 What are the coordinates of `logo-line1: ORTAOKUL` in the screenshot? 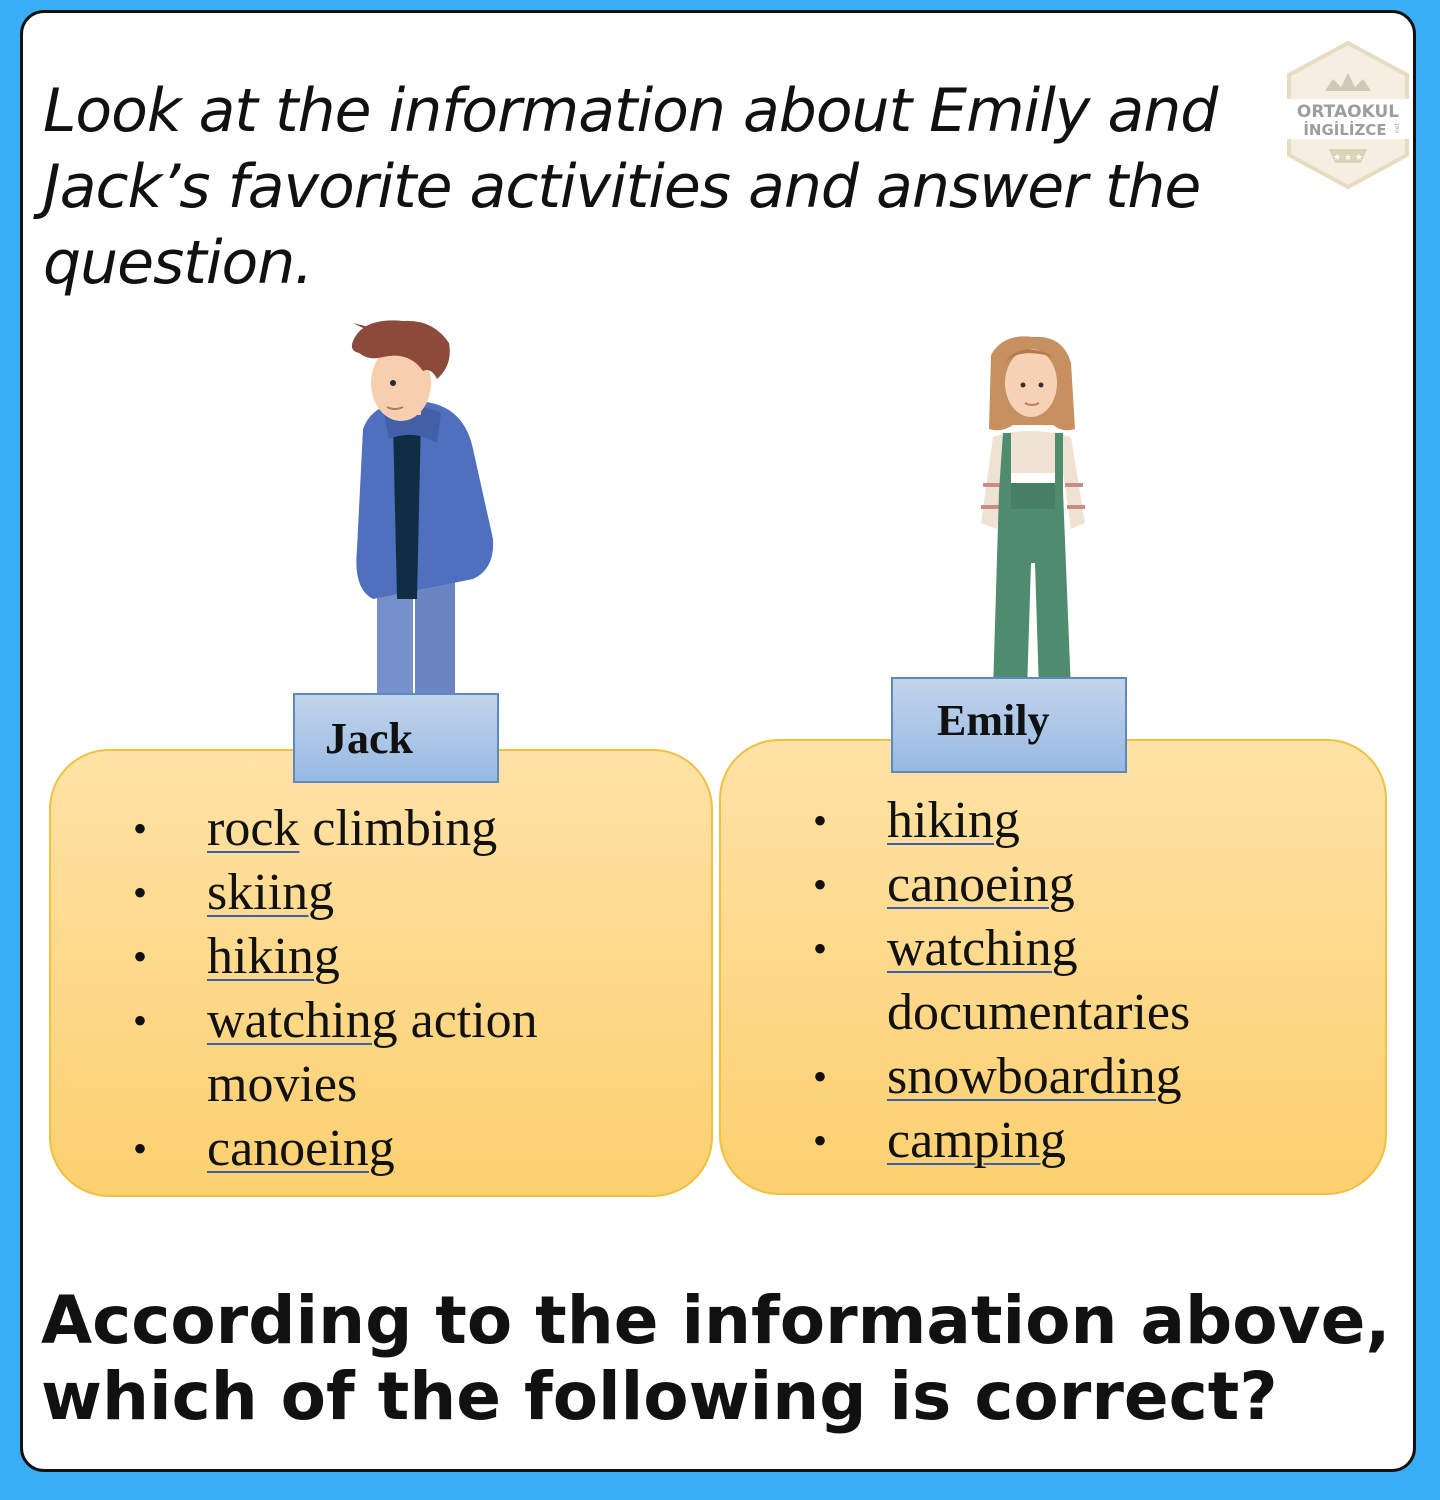 It's located at (1348, 112).